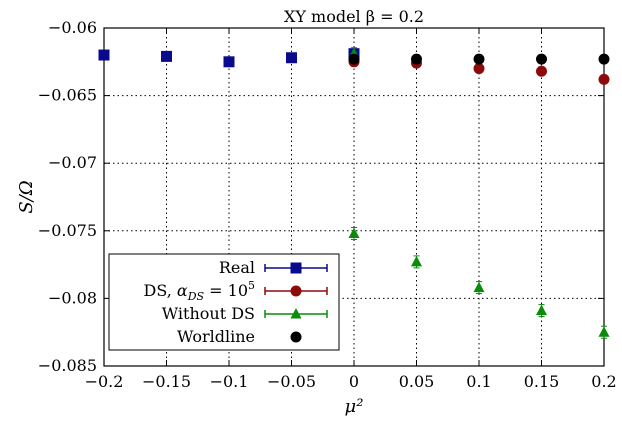  What do you see at coordinates (67, 95) in the screenshot?
I see `y-tick-label: −0.065` at bounding box center [67, 95].